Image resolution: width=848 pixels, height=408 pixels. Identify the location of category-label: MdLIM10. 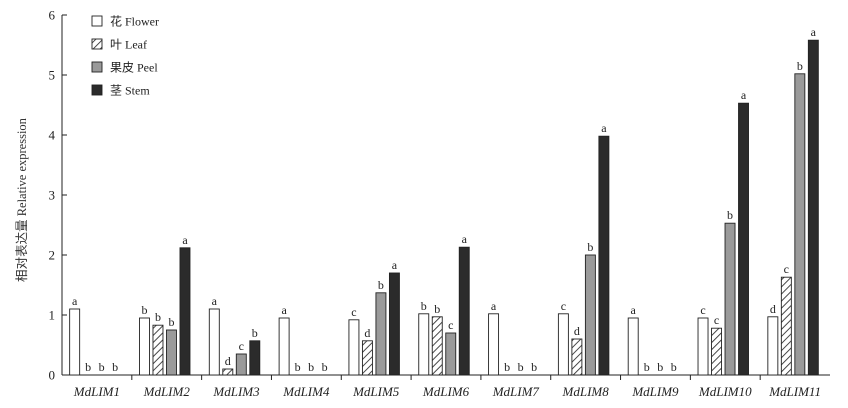
(725, 391).